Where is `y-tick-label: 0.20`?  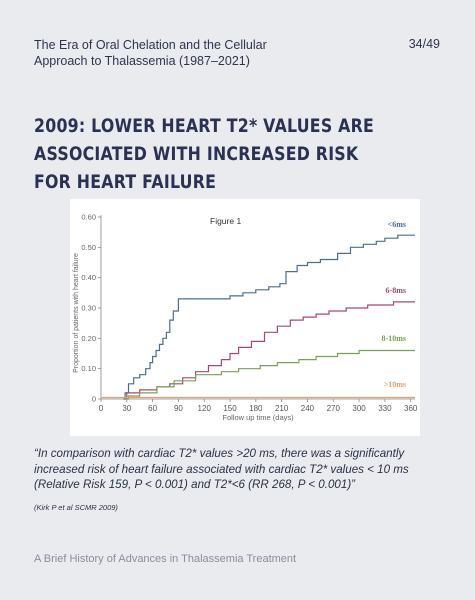
y-tick-label: 0.20 is located at coordinates (88, 338).